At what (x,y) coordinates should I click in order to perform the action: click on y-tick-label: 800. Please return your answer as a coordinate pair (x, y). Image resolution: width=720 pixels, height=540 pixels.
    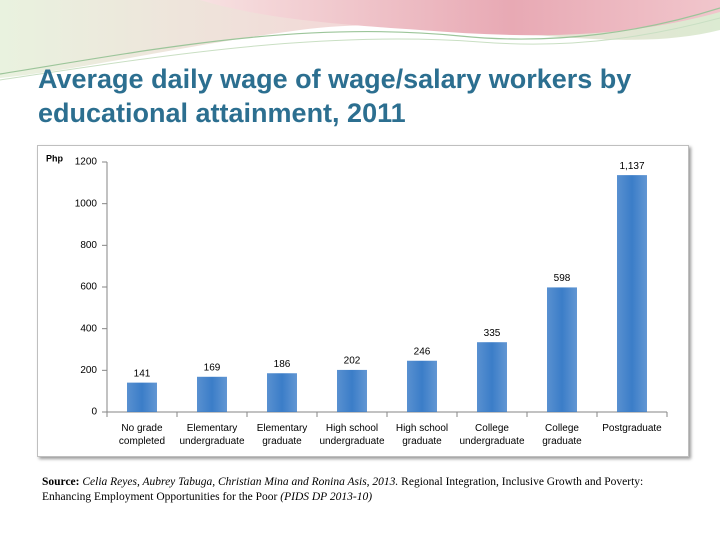
    Looking at the image, I should click on (88, 245).